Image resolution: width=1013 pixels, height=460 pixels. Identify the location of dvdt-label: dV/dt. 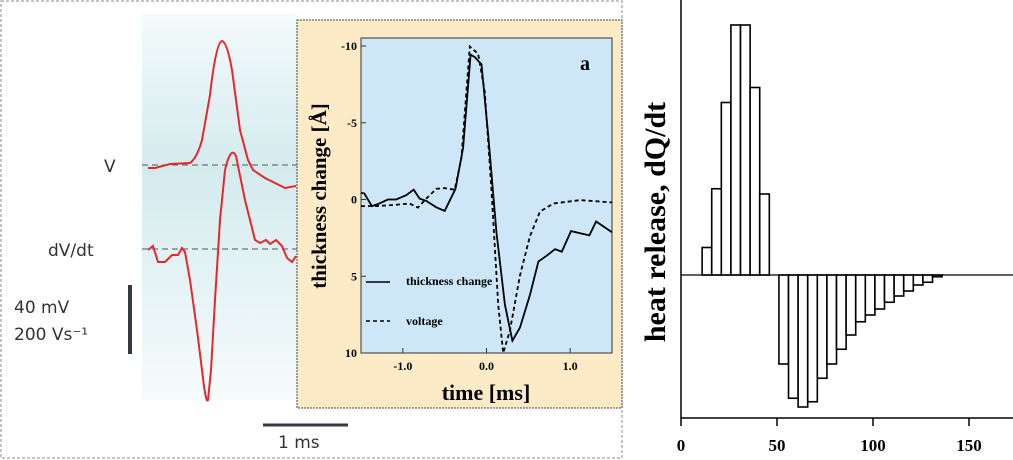
(71, 251).